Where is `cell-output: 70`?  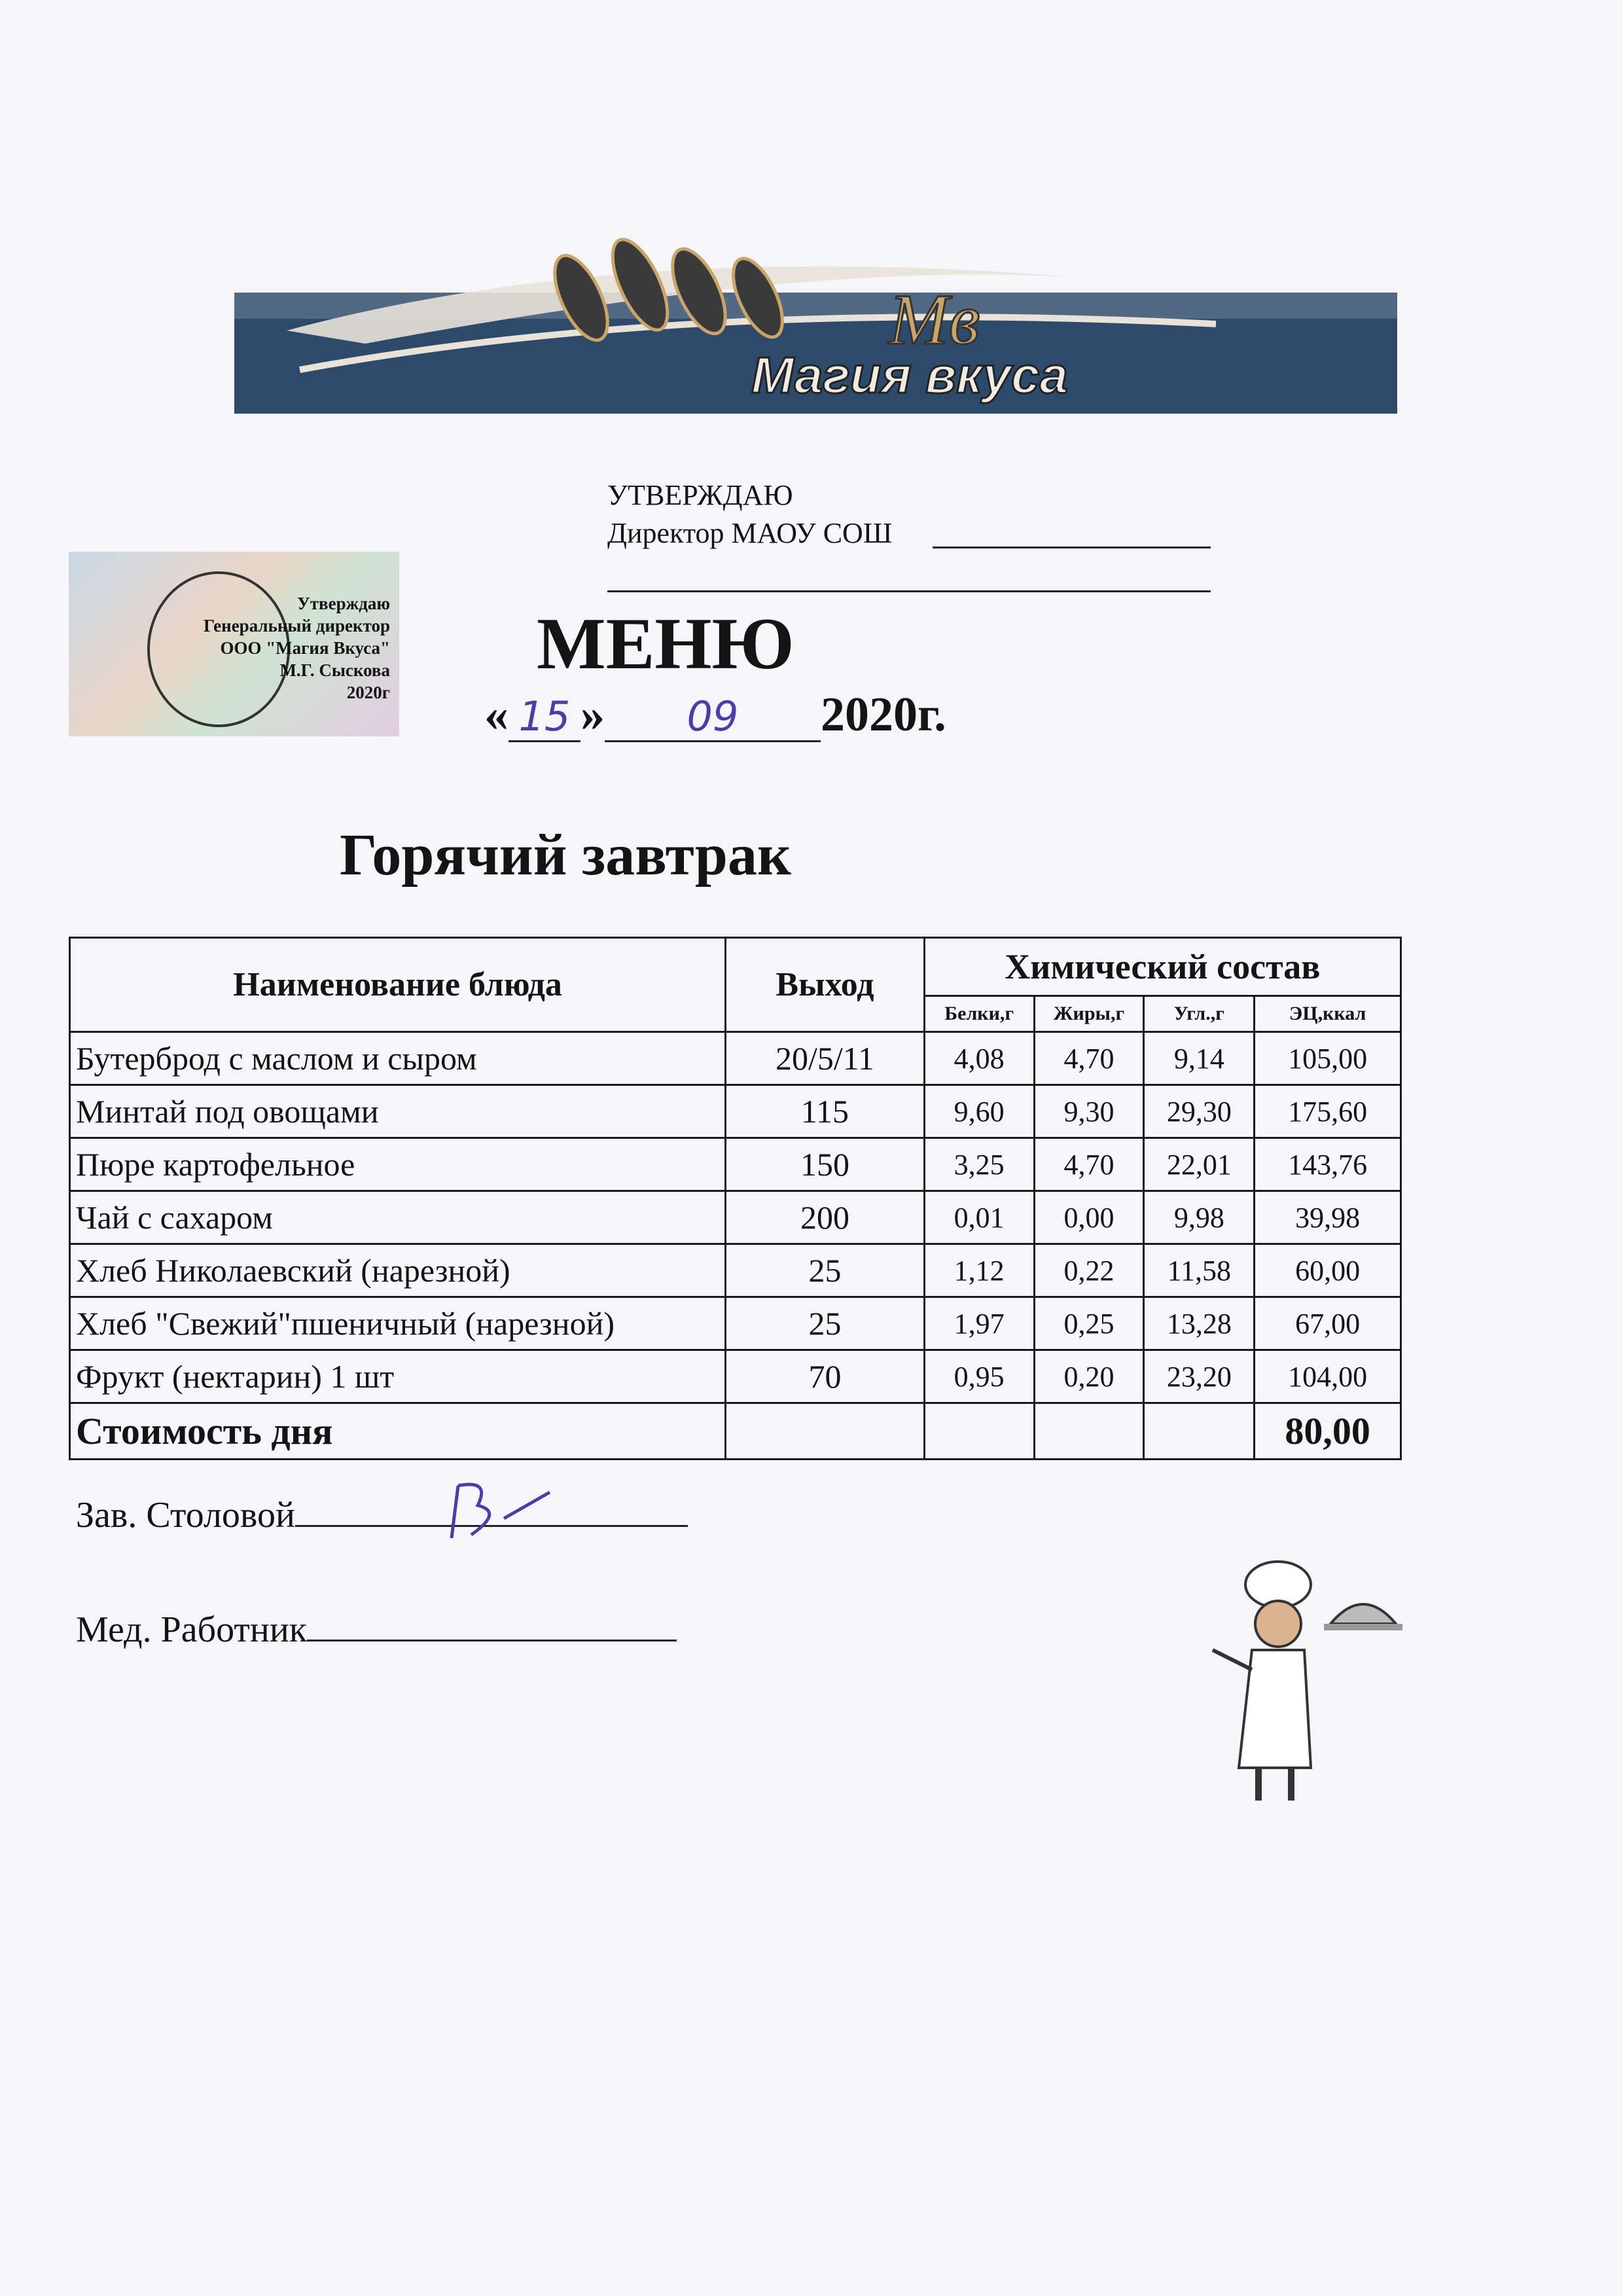
cell-output: 70 is located at coordinates (825, 1376).